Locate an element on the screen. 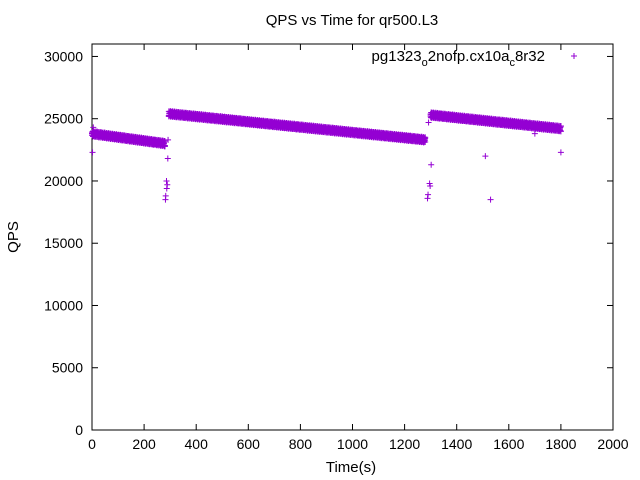 The image size is (640, 480). y-tick-label-2: 10000 is located at coordinates (63, 305).